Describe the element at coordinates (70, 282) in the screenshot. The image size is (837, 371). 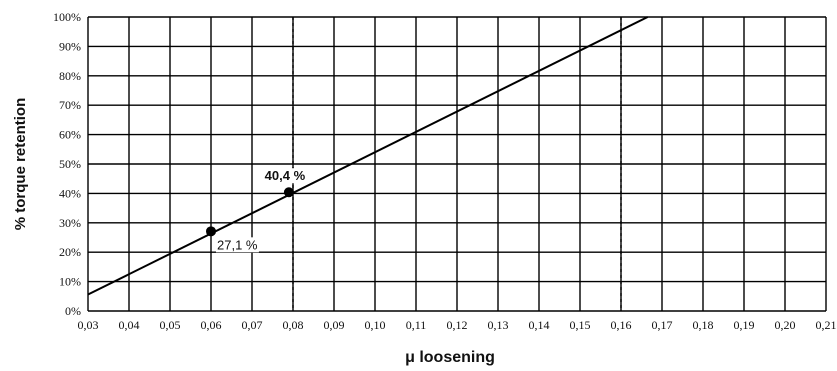
I see `y-tick-label: 10%` at that location.